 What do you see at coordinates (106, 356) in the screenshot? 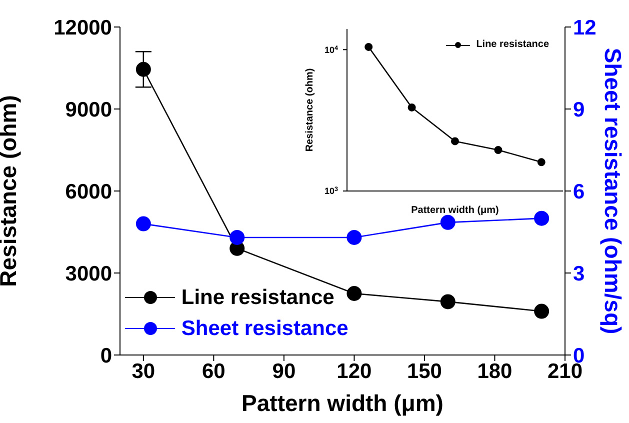
I see `y-tick-label: 0` at bounding box center [106, 356].